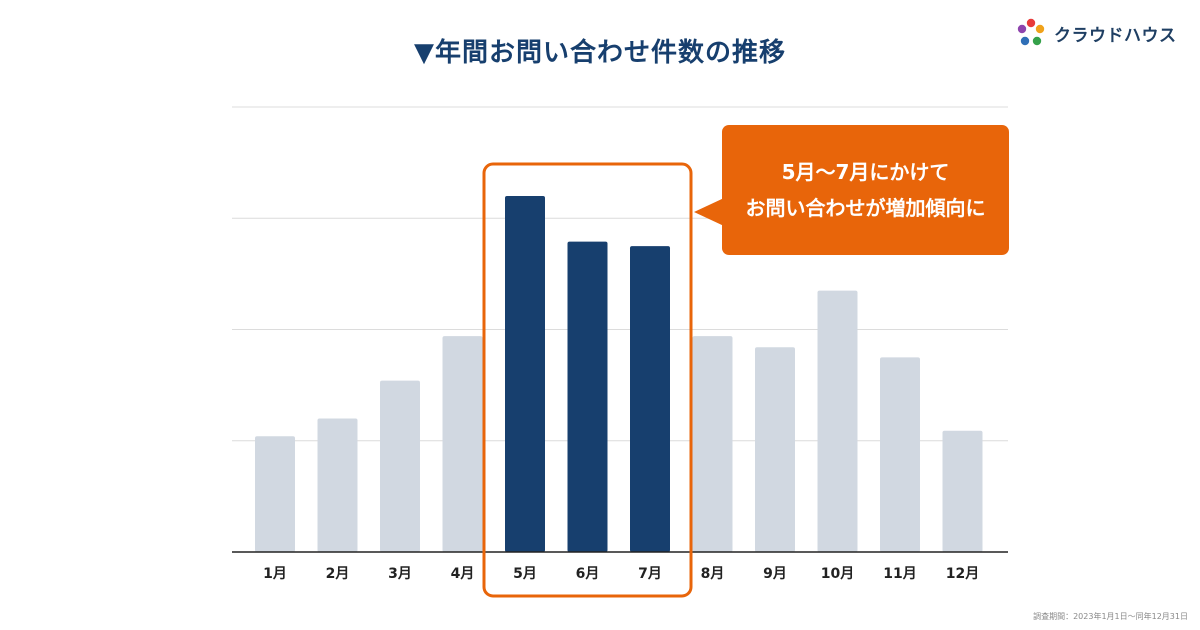 Image resolution: width=1200 pixels, height=630 pixels. I want to click on x-tick-label: 1月, so click(275, 574).